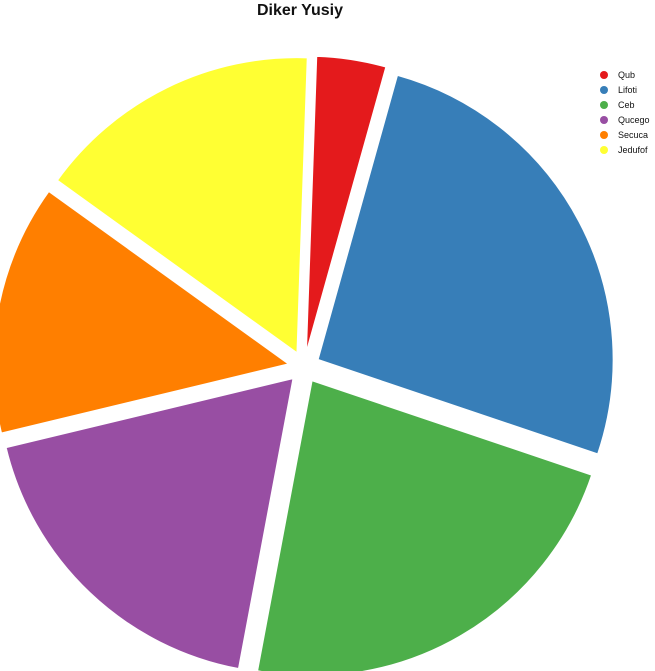 This screenshot has width=655, height=671. What do you see at coordinates (633, 135) in the screenshot?
I see `legend-label-secuca: Secuca` at bounding box center [633, 135].